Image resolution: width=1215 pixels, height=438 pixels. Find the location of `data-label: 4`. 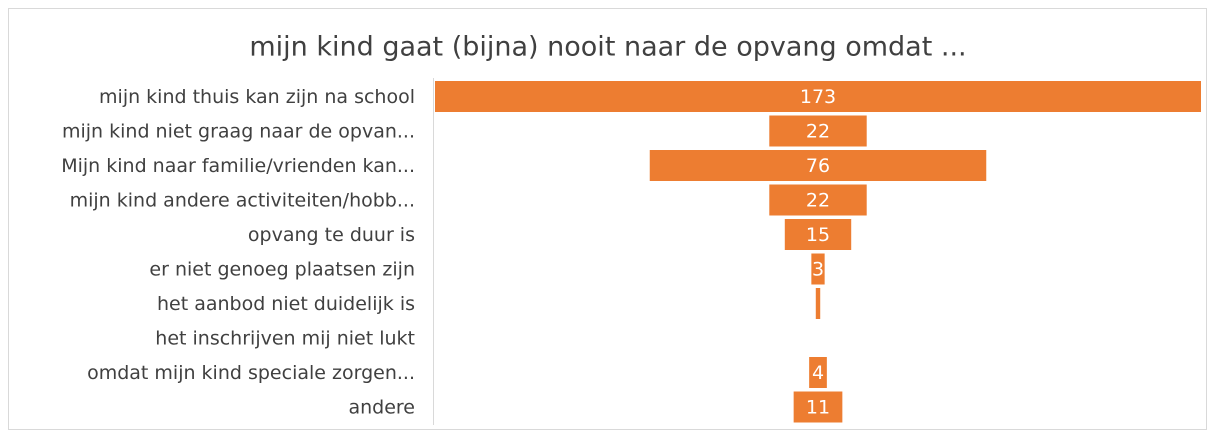

data-label: 4 is located at coordinates (818, 373).